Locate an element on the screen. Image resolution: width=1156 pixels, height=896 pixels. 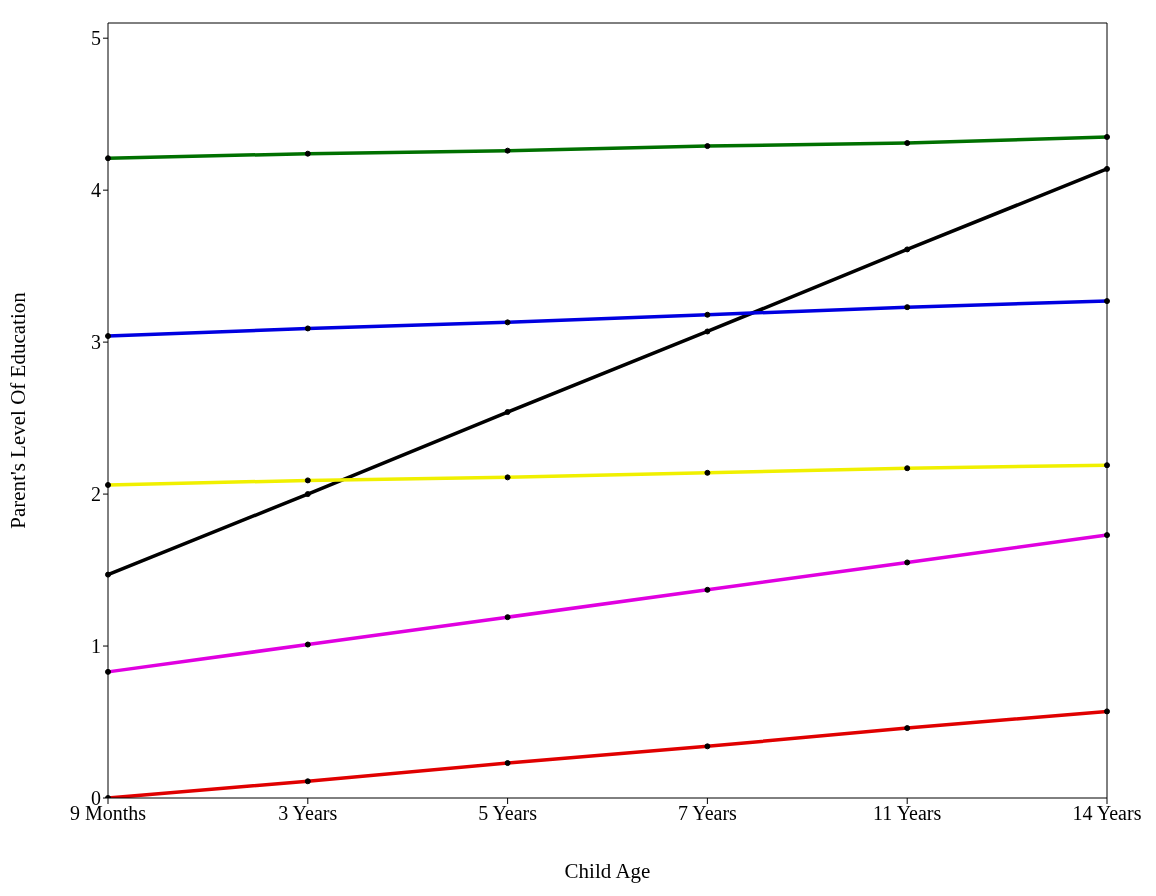
y-tick-label: 5 is located at coordinates (96, 38).